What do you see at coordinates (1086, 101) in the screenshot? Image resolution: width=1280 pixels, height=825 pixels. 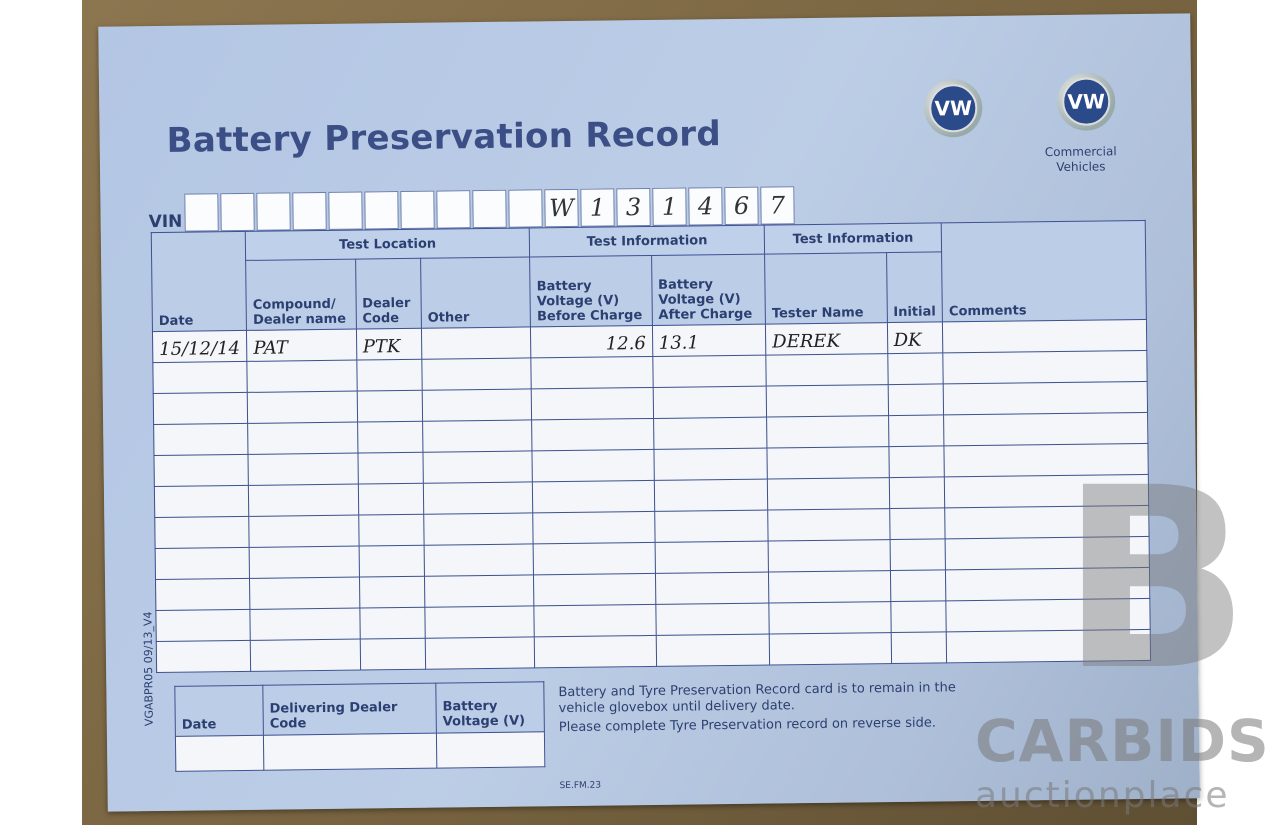 I see `vw-commercial-logo: VW` at bounding box center [1086, 101].